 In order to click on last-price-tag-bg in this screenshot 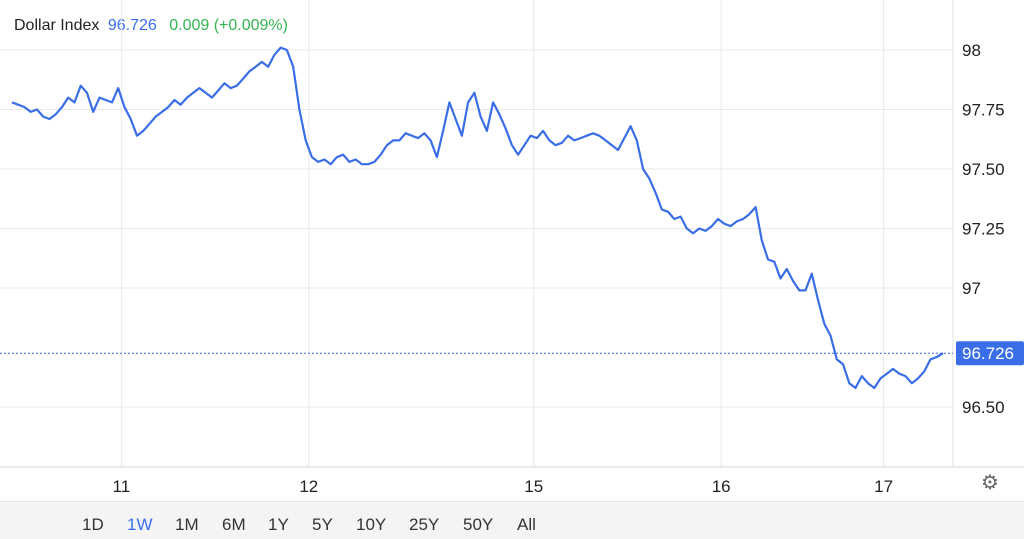, I will do `click(990, 353)`.